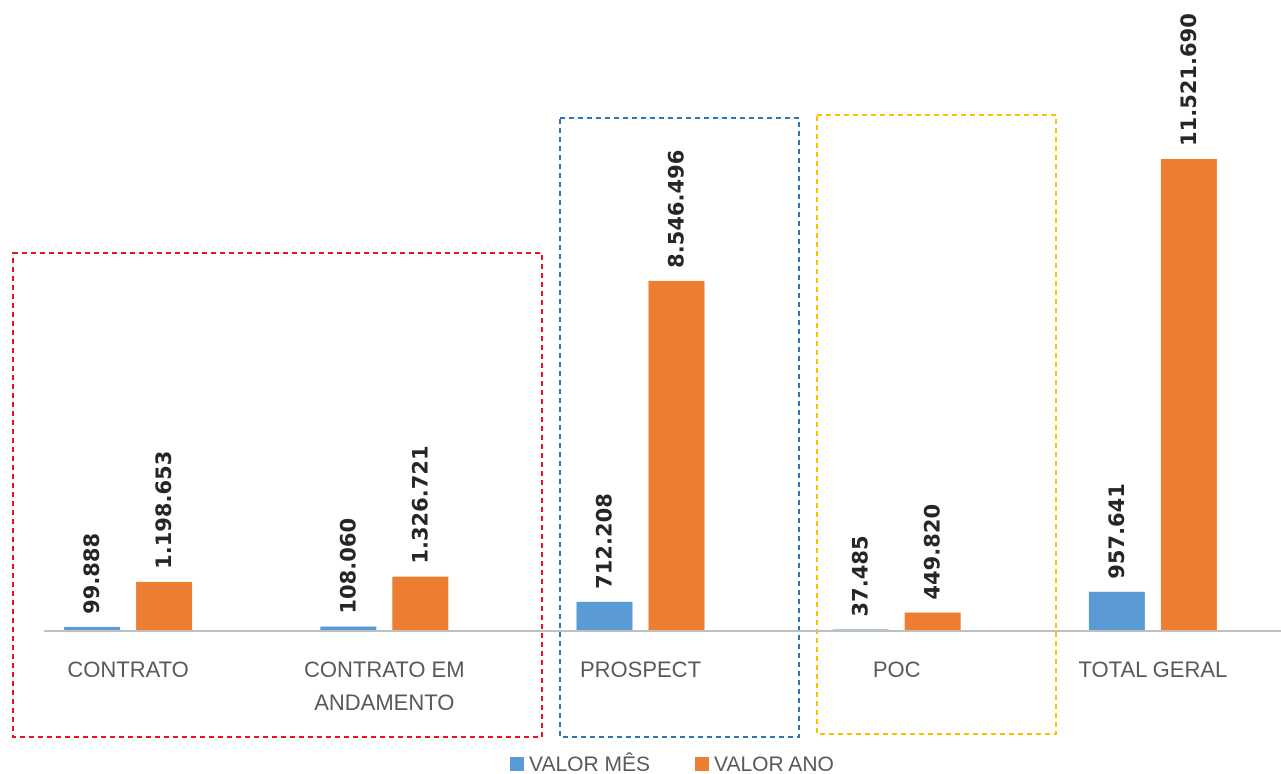  What do you see at coordinates (676, 455) in the screenshot?
I see `bar-valor-ano-prospect` at bounding box center [676, 455].